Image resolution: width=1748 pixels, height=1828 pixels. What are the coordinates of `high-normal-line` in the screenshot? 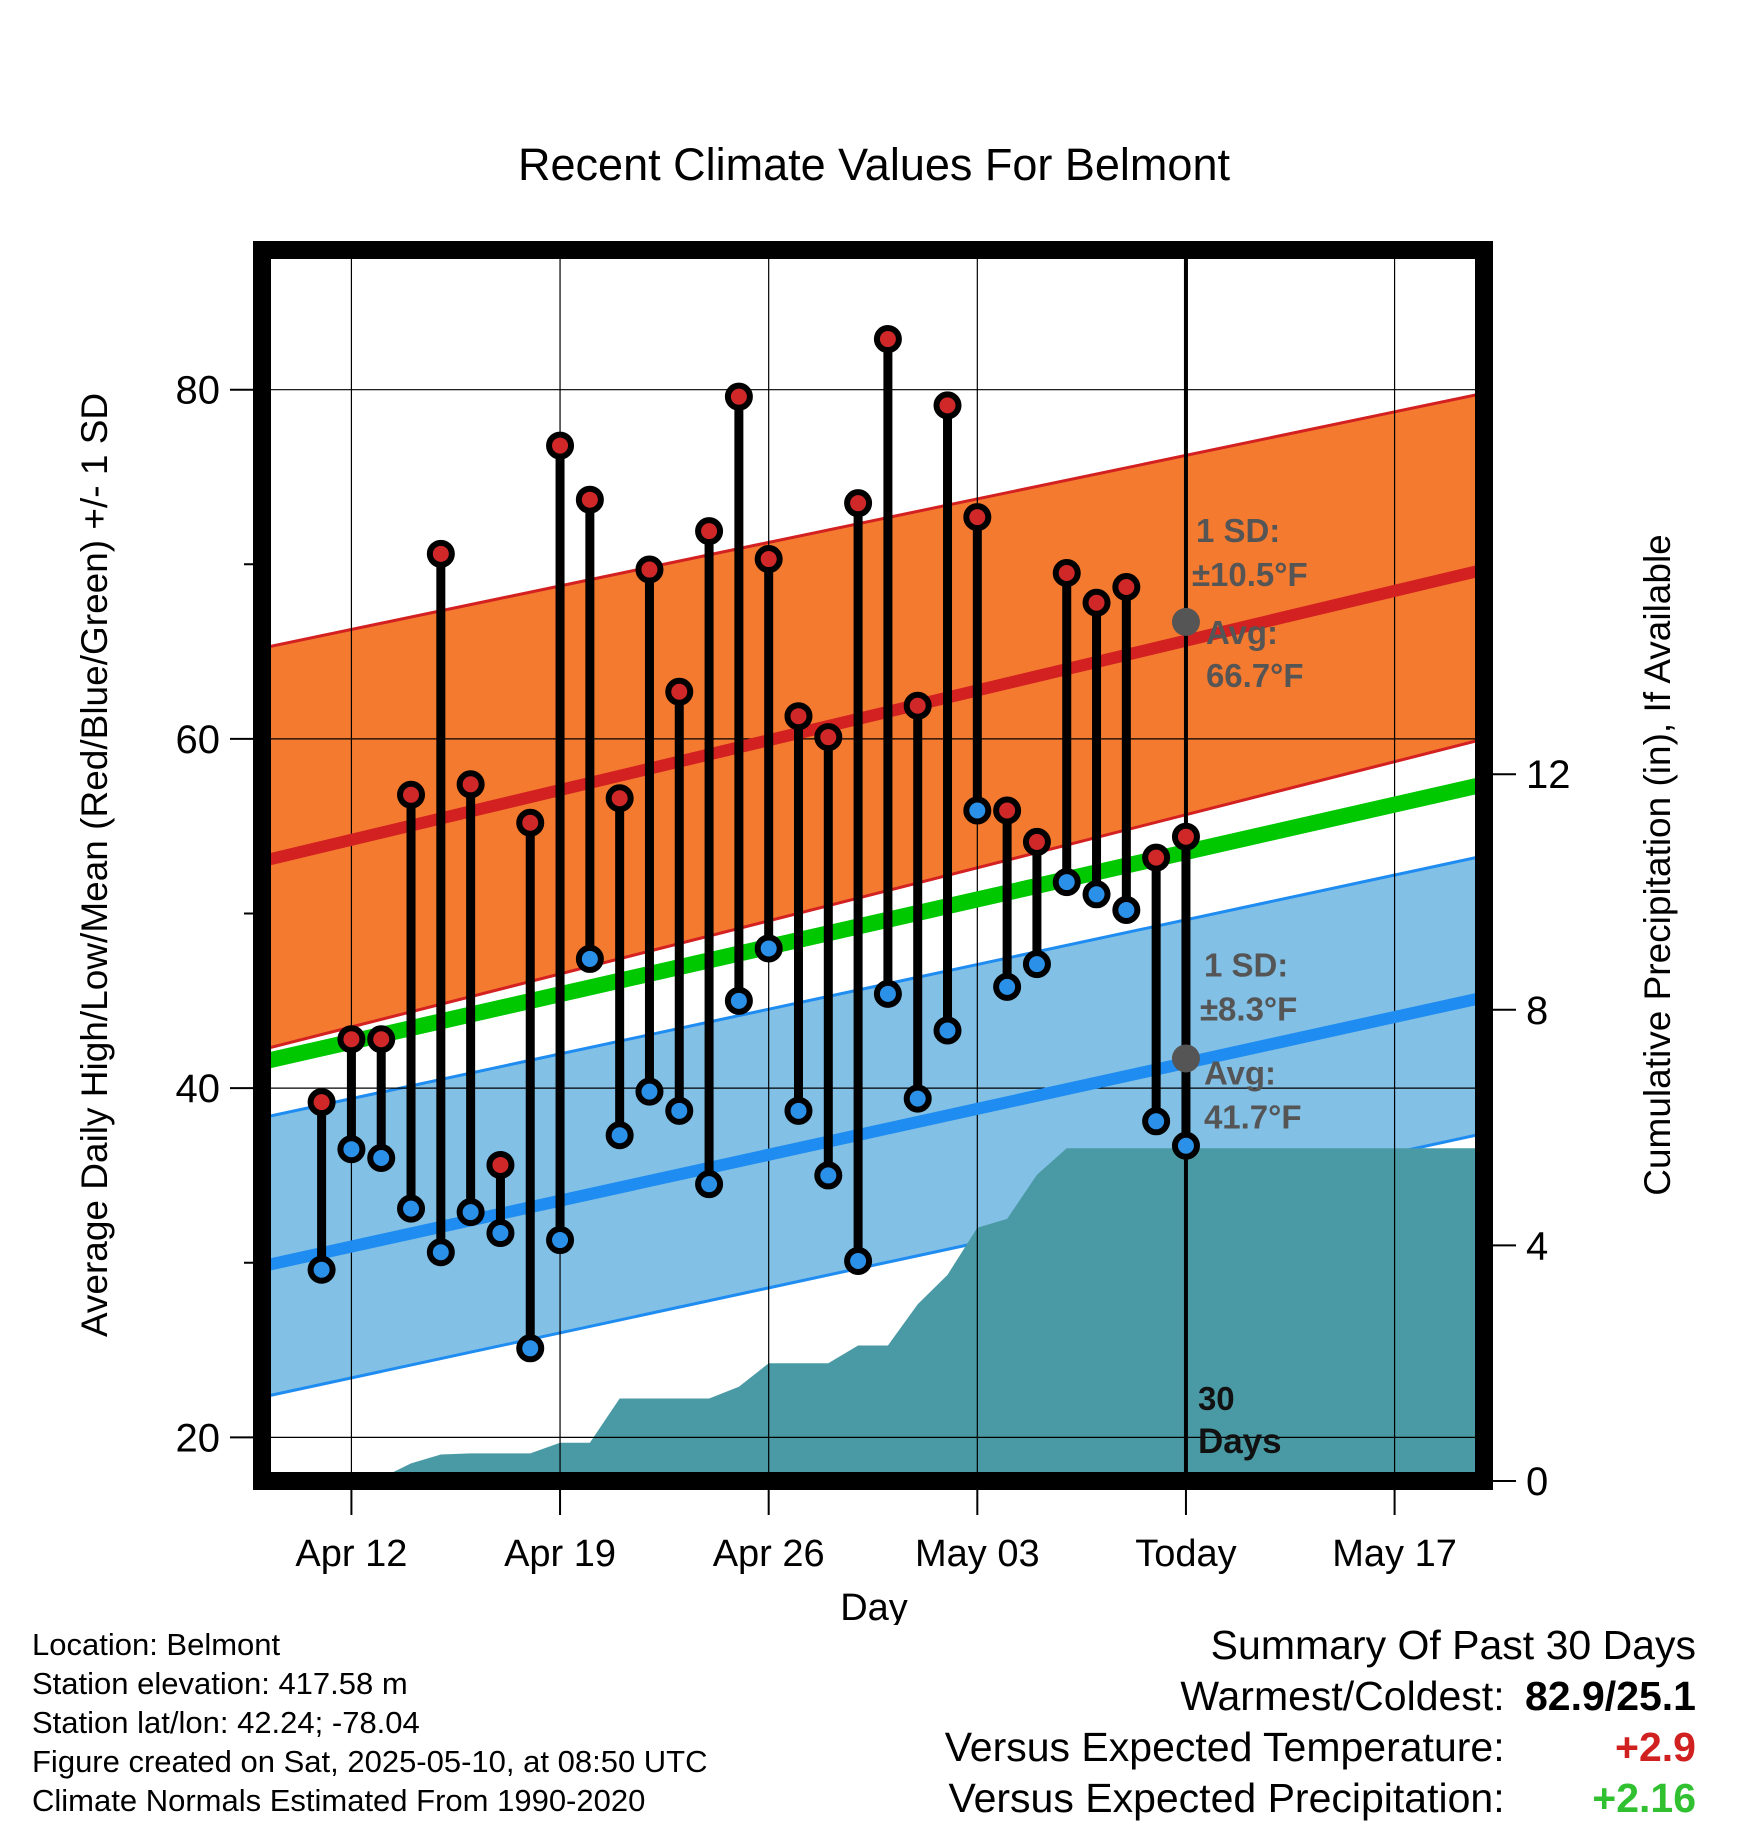 It's located at (873, 715).